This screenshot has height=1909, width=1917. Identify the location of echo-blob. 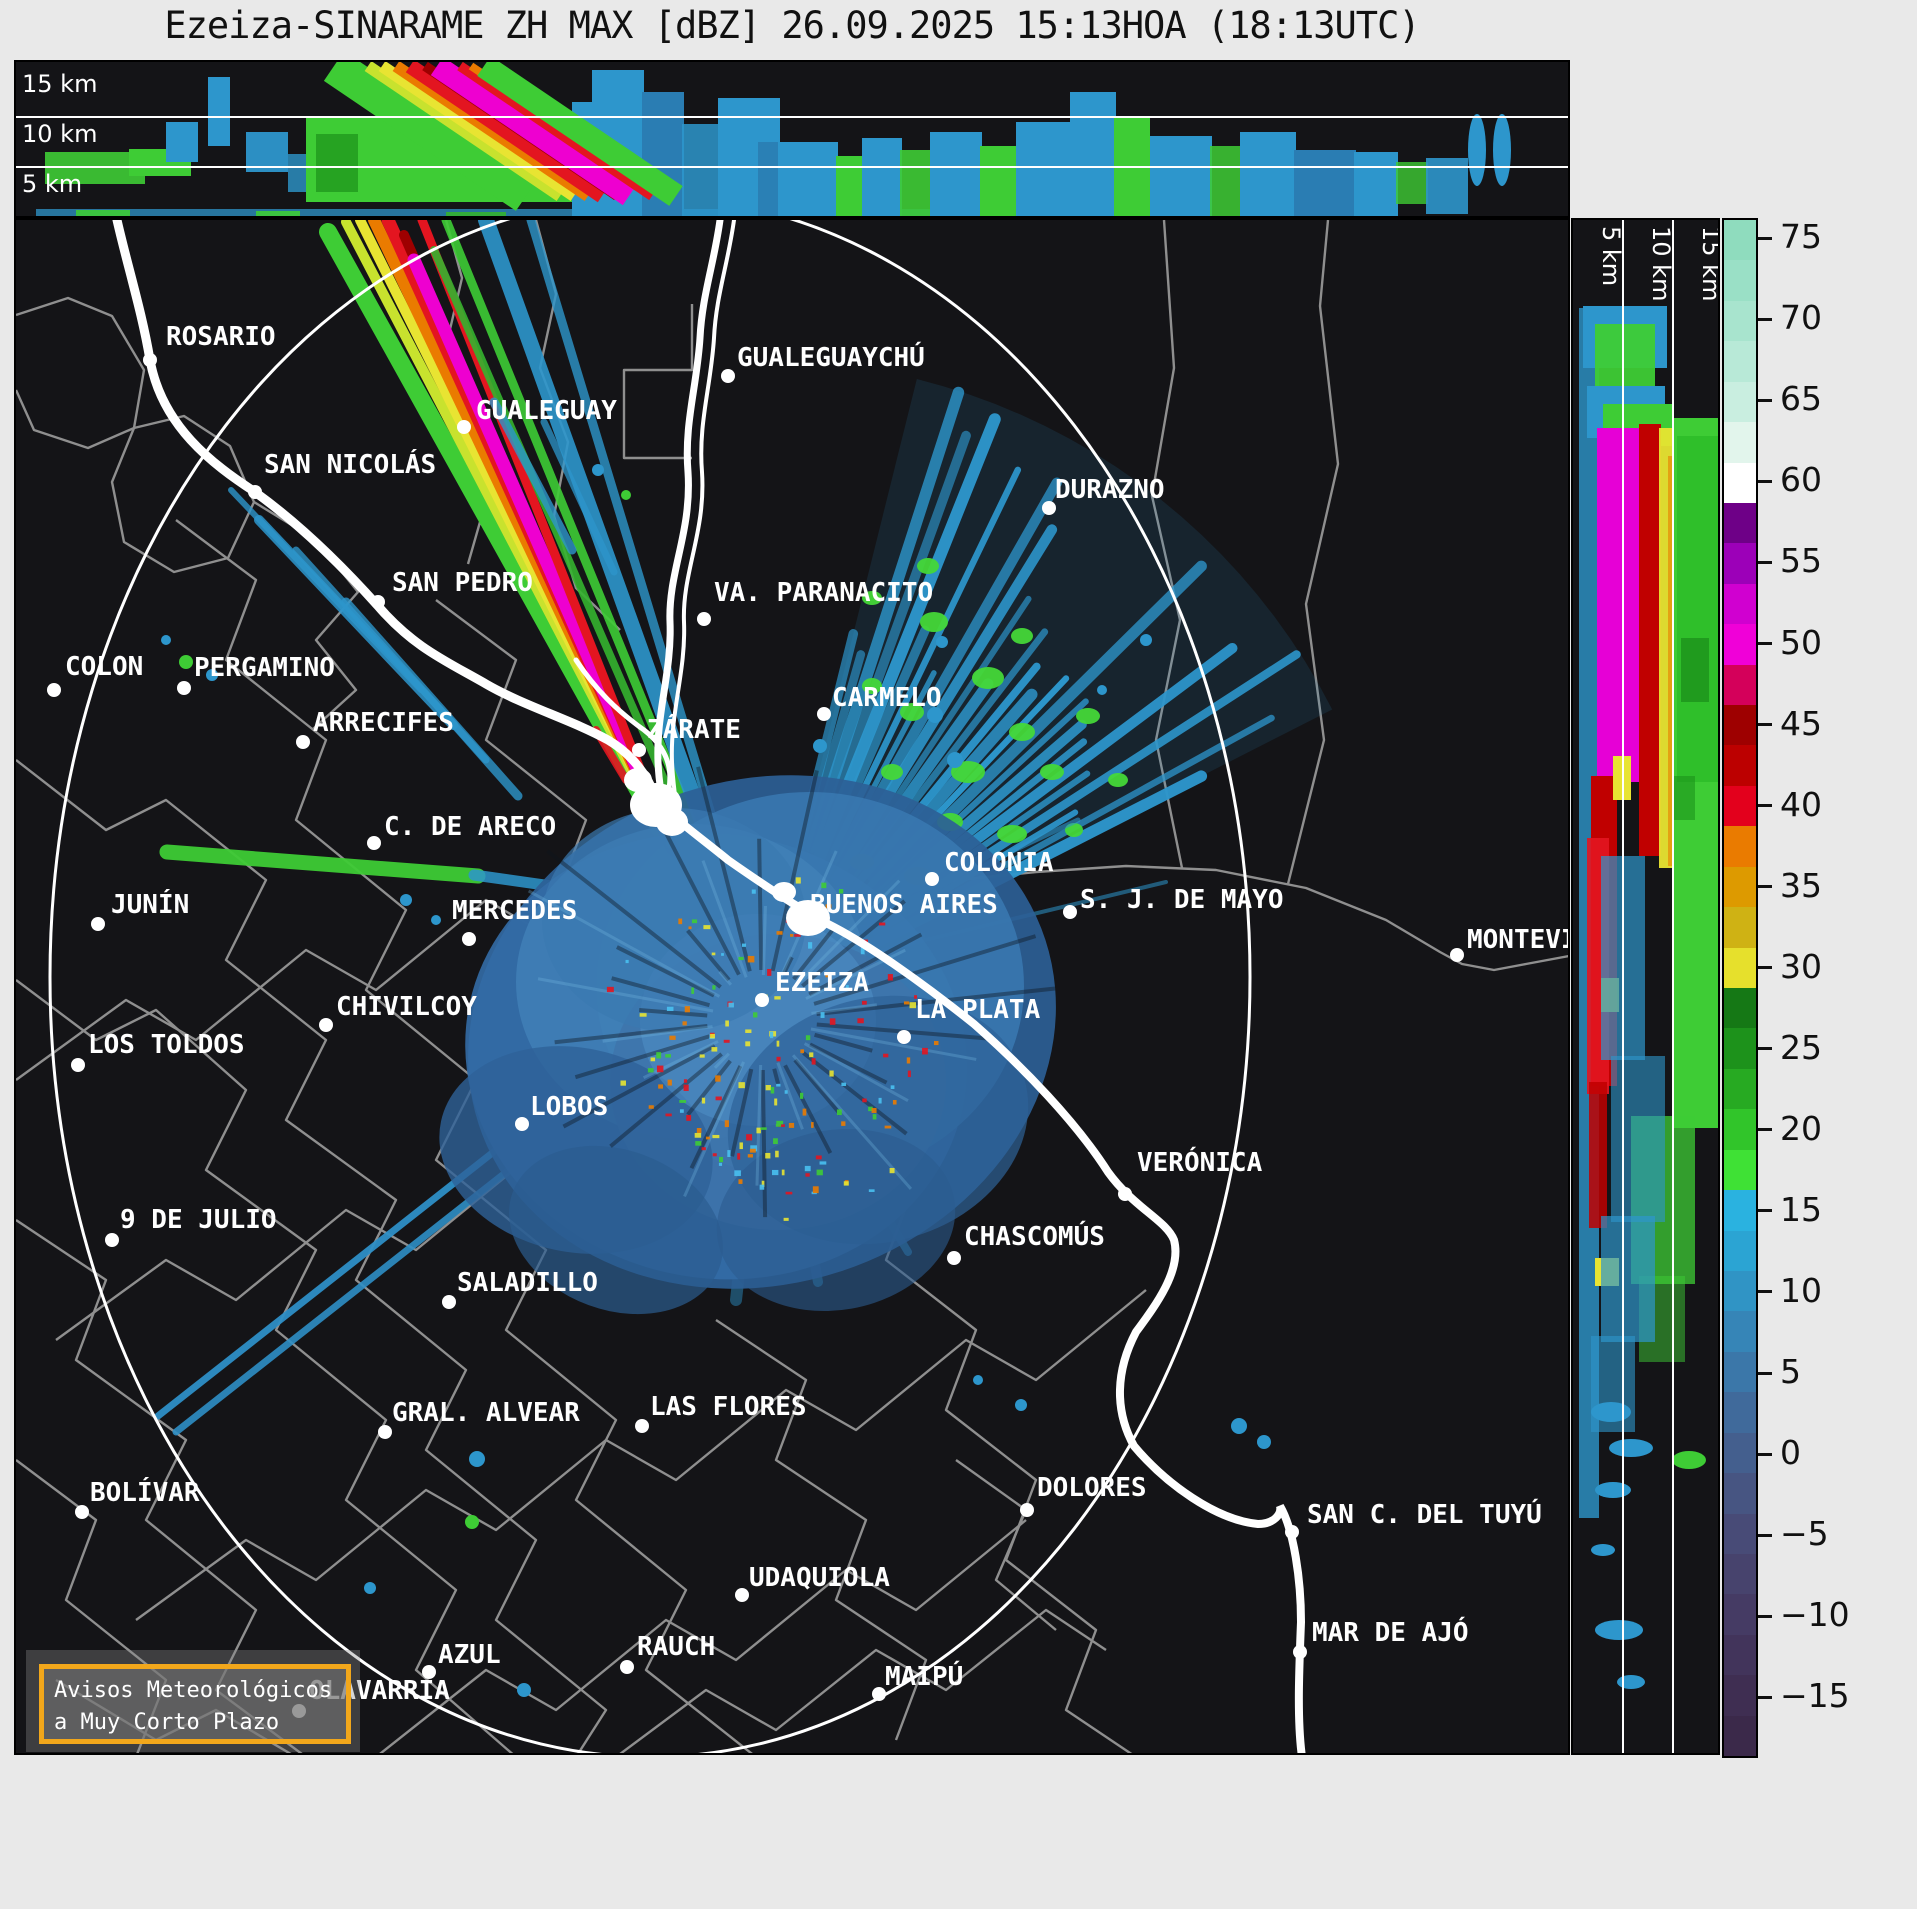
(1631, 1682).